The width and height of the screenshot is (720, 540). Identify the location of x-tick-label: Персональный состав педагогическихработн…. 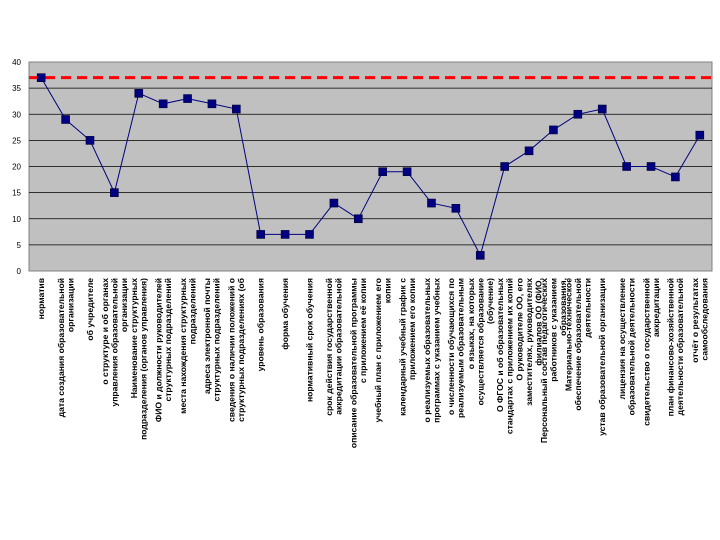
(553, 360).